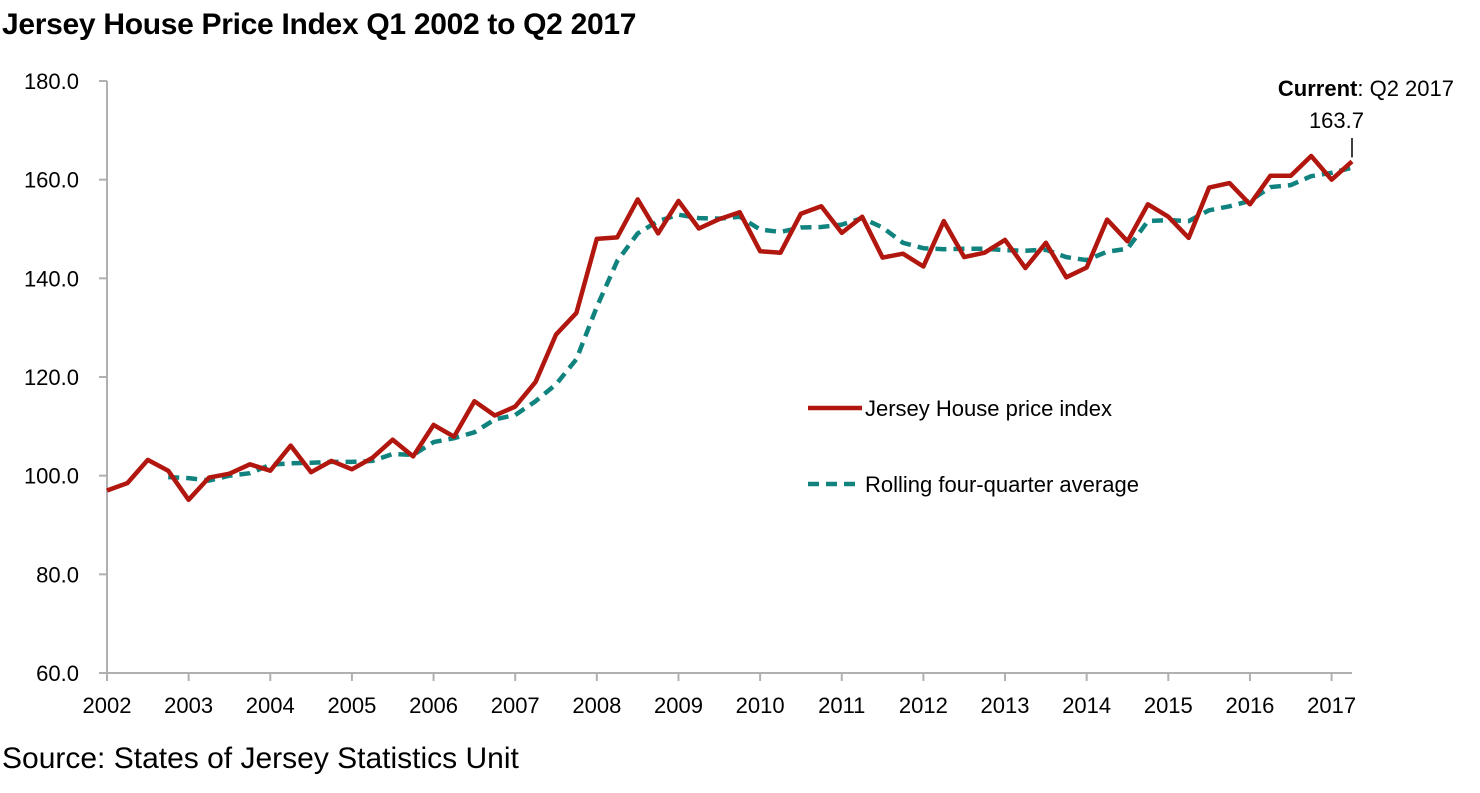  I want to click on y-tick-label: 160.0, so click(51, 180).